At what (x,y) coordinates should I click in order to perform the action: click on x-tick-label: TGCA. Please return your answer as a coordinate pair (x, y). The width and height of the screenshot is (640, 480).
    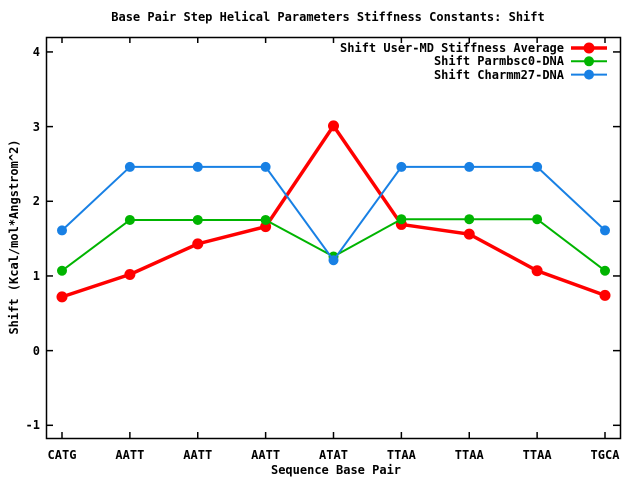
    Looking at the image, I should click on (605, 455).